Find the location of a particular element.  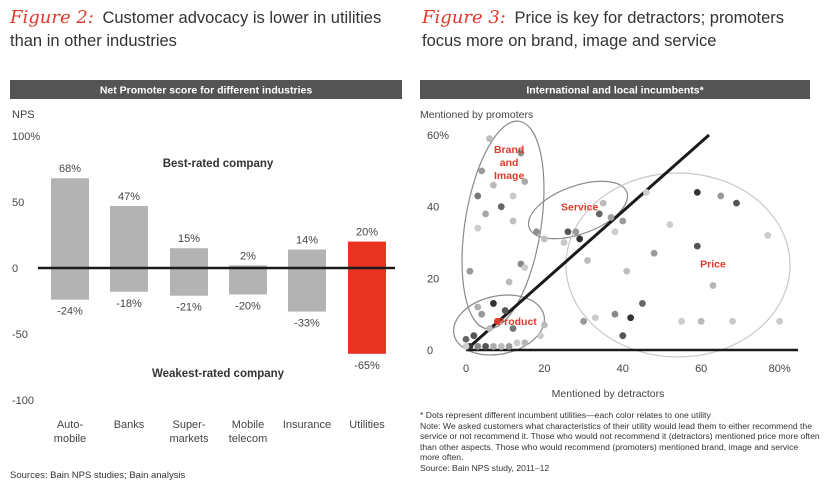

bar-category-label: Insurance is located at coordinates (307, 425).